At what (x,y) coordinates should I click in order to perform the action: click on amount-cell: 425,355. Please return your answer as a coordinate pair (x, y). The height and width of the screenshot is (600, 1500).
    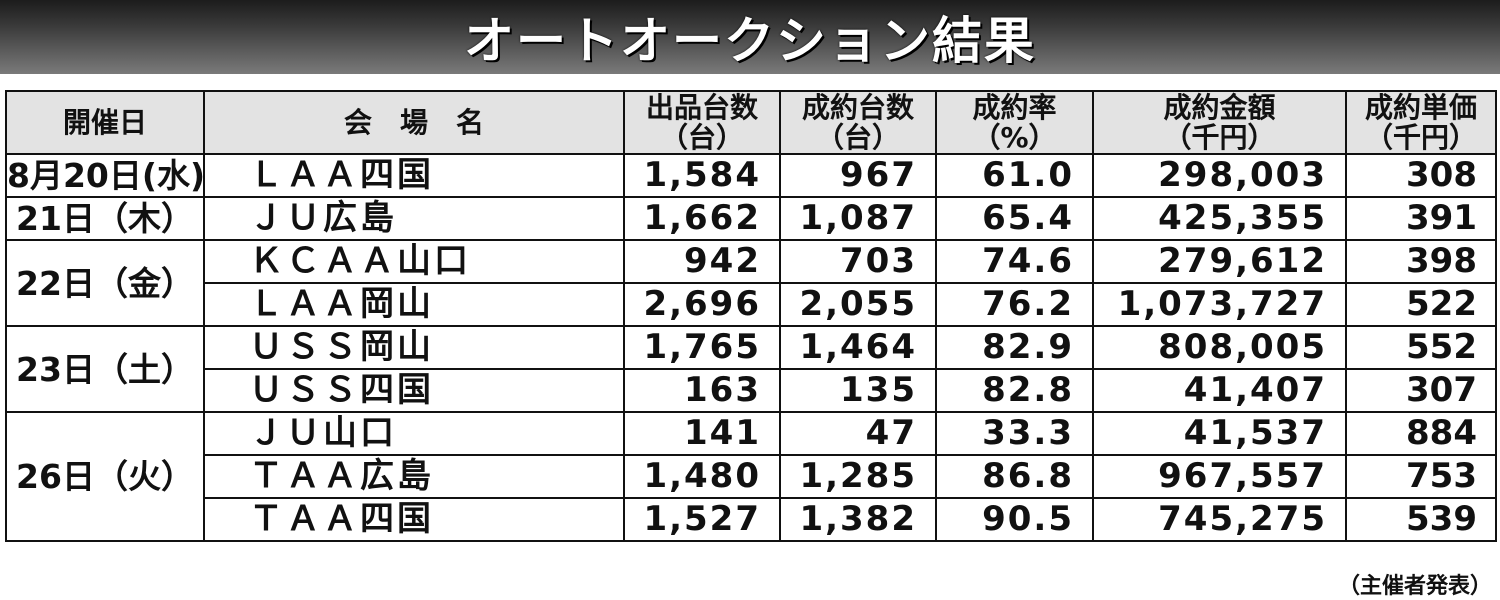
    Looking at the image, I should click on (1219, 218).